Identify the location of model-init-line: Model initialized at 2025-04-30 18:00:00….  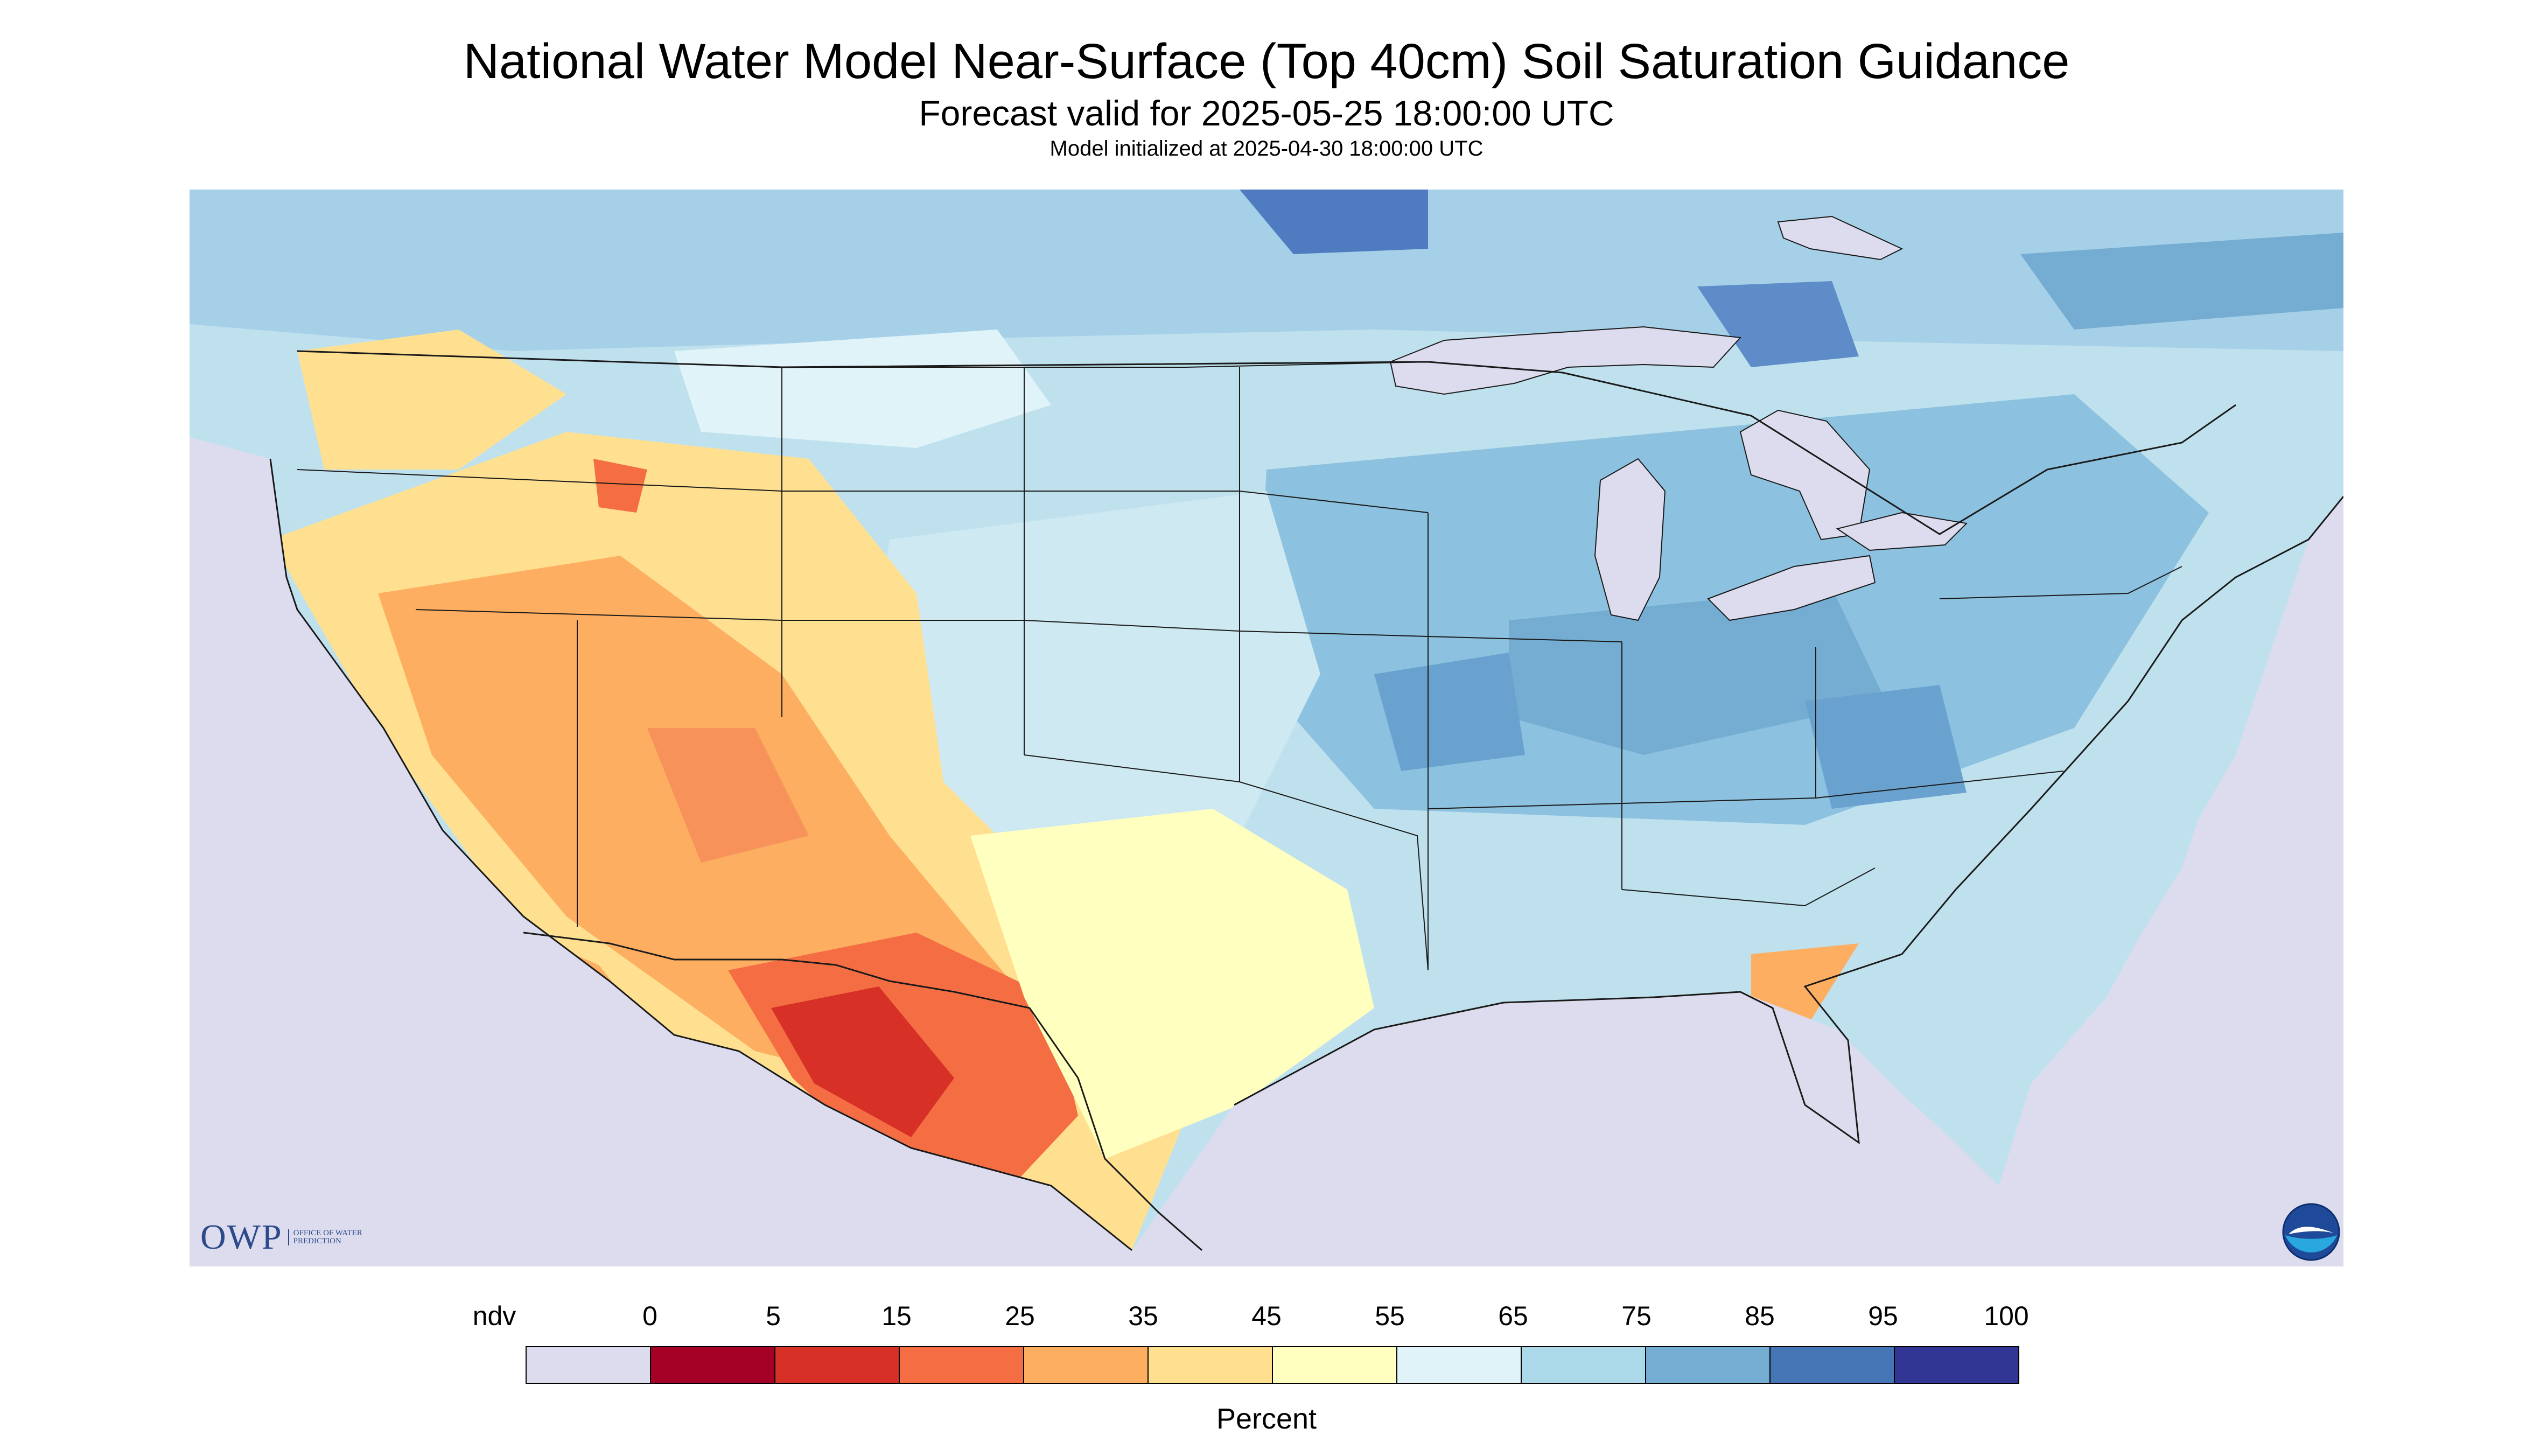
(1266, 148).